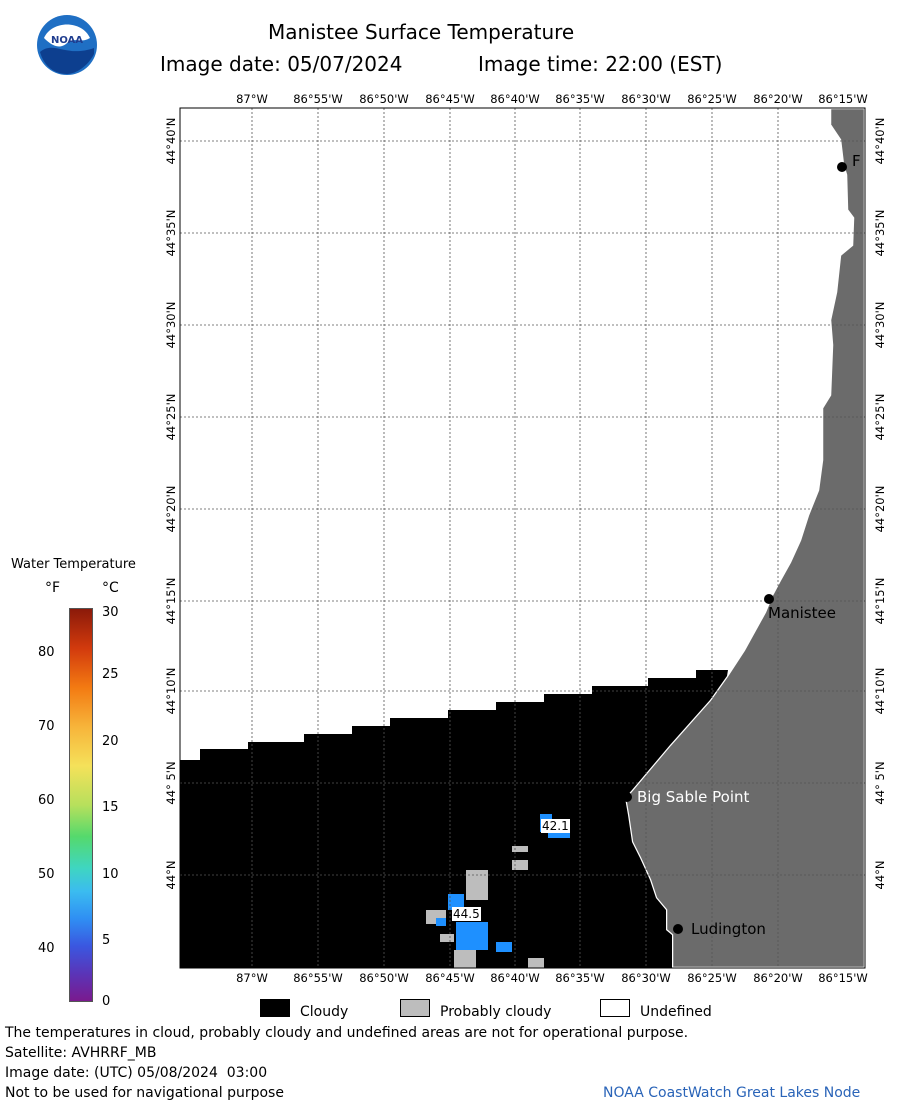  I want to click on marker-ludington, so click(678, 929).